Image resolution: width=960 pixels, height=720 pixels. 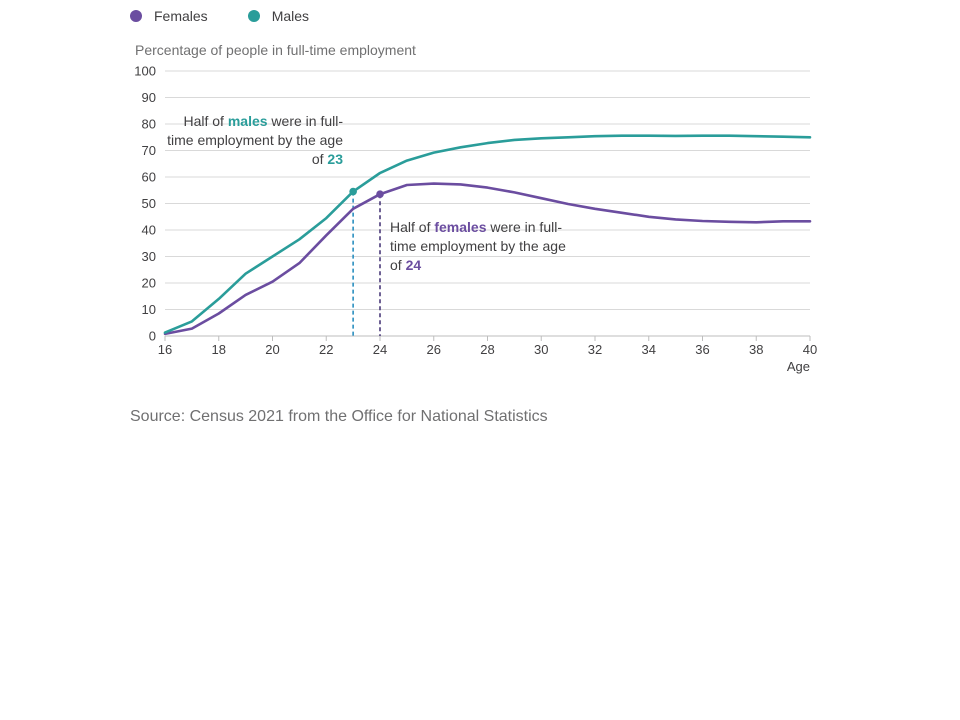 I want to click on x-tick-label-34: 34, so click(x=649, y=349).